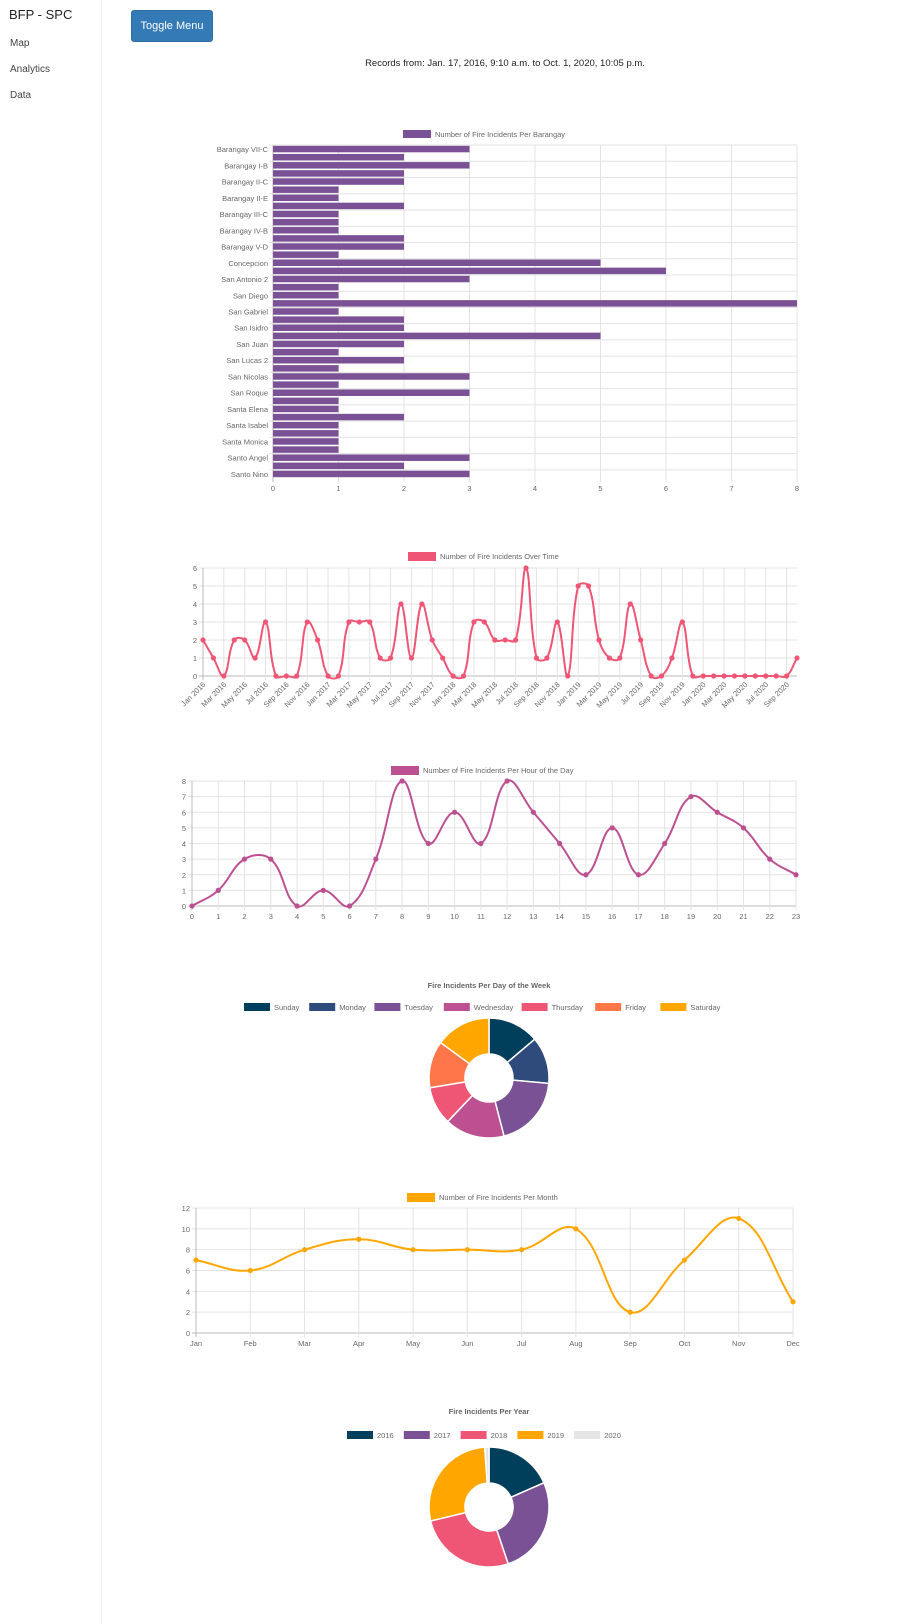 The height and width of the screenshot is (1624, 908). What do you see at coordinates (500, 134) in the screenshot?
I see `barangay-legend-label: Number of Fire Incidents Per Barangay` at bounding box center [500, 134].